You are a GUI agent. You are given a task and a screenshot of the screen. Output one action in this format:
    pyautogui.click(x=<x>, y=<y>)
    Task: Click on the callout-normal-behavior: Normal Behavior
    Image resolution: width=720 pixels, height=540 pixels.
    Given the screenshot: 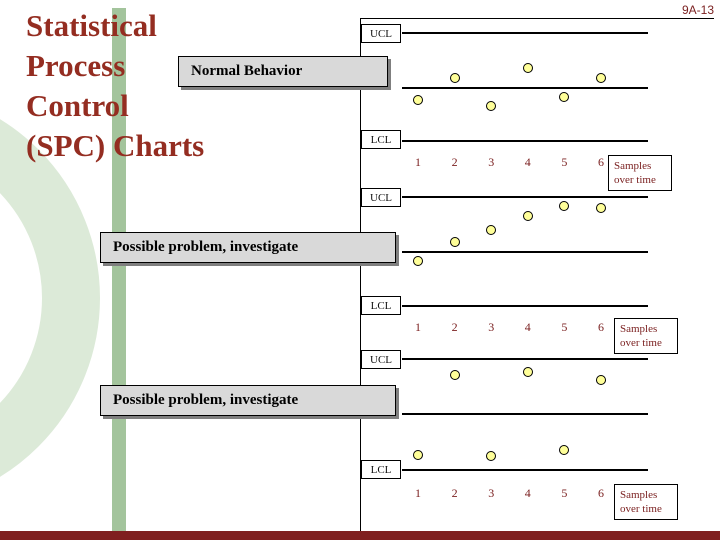 What is the action you would take?
    pyautogui.click(x=283, y=71)
    